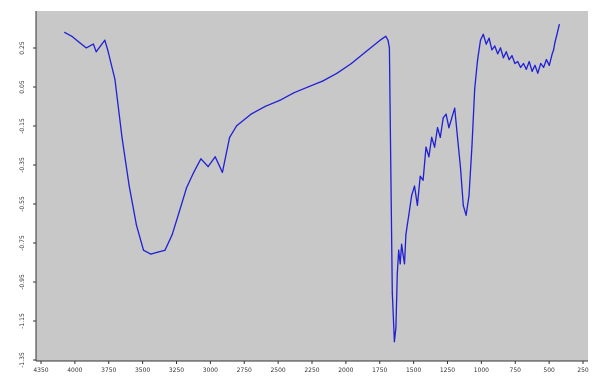 The width and height of the screenshot is (592, 378). Describe the element at coordinates (22, 48) in the screenshot. I see `y-tick-label: 0.25` at that location.